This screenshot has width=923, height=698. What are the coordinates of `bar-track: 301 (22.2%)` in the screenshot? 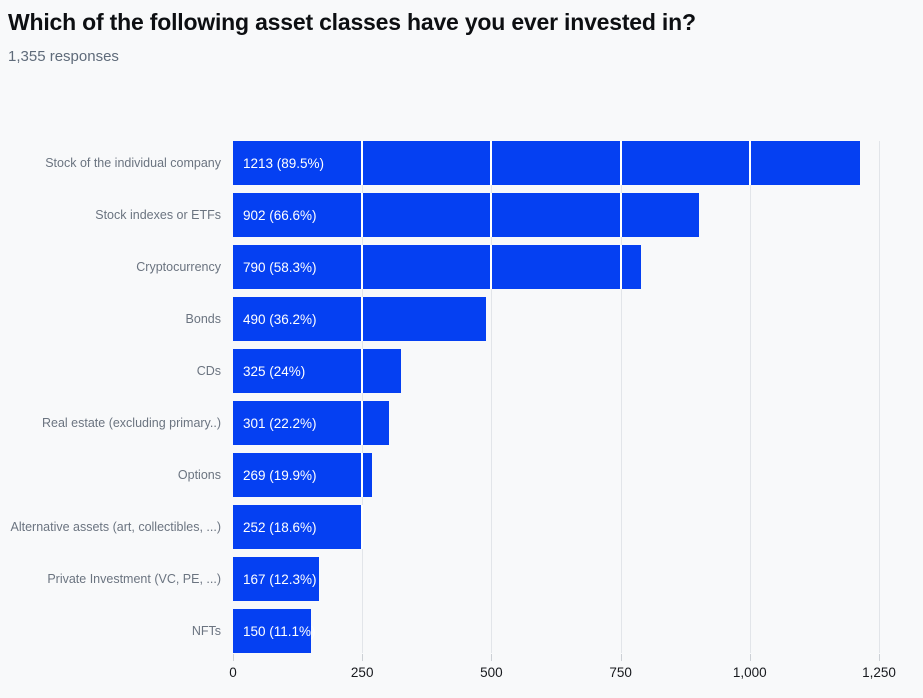 It's located at (556, 423).